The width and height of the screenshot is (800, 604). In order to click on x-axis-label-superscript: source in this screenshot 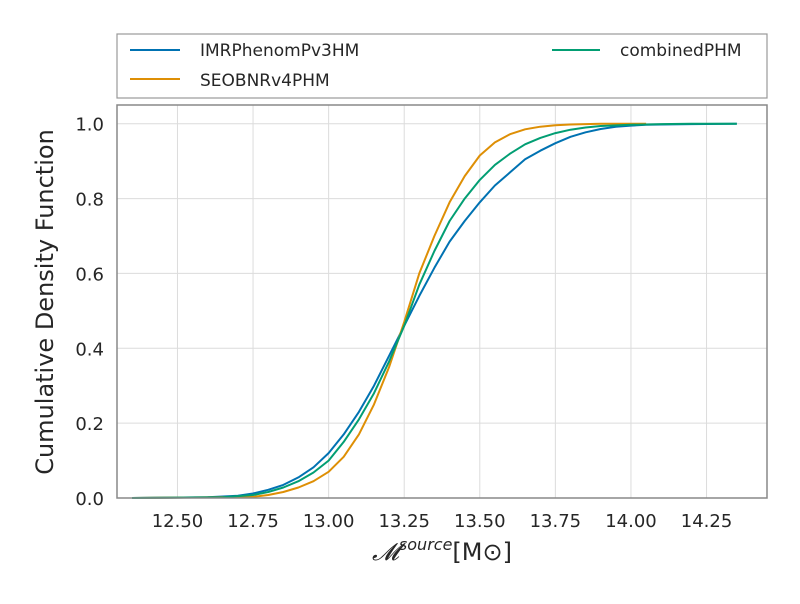, I will do `click(426, 544)`.